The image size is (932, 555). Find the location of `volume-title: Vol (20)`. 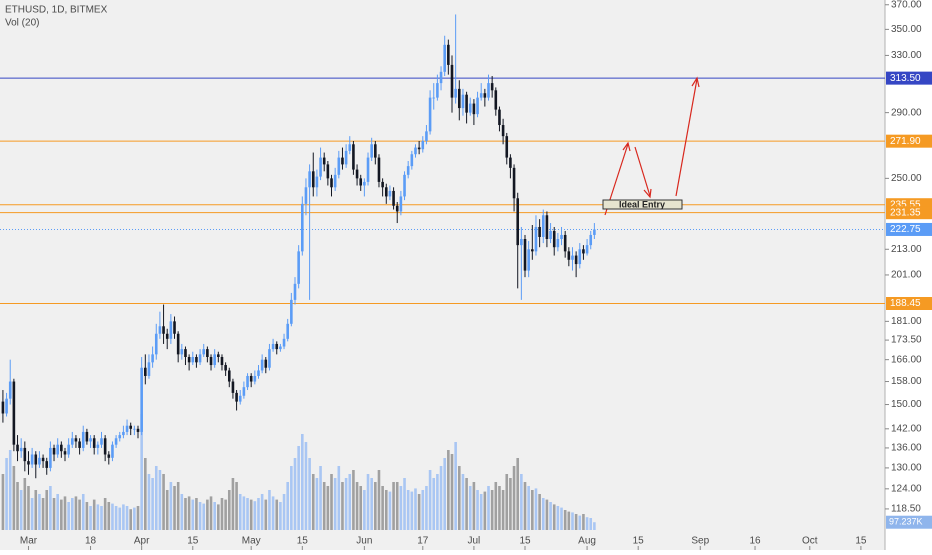

volume-title: Vol (20) is located at coordinates (22, 23).